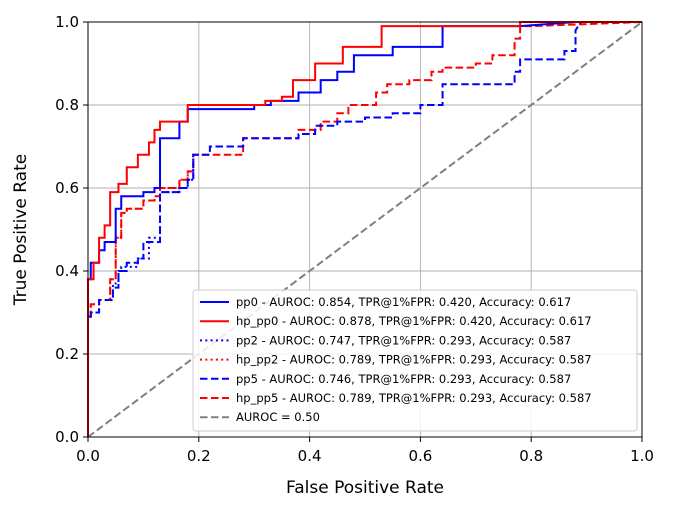 This screenshot has width=673, height=513. I want to click on y-tick-label: 0.4, so click(67, 271).